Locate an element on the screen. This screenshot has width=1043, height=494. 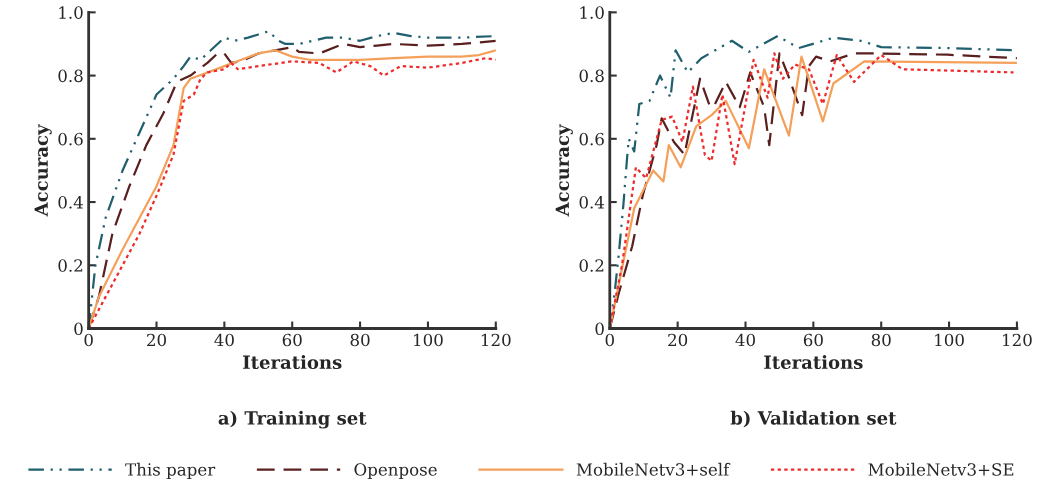
legend-label: Openpose is located at coordinates (395, 471).